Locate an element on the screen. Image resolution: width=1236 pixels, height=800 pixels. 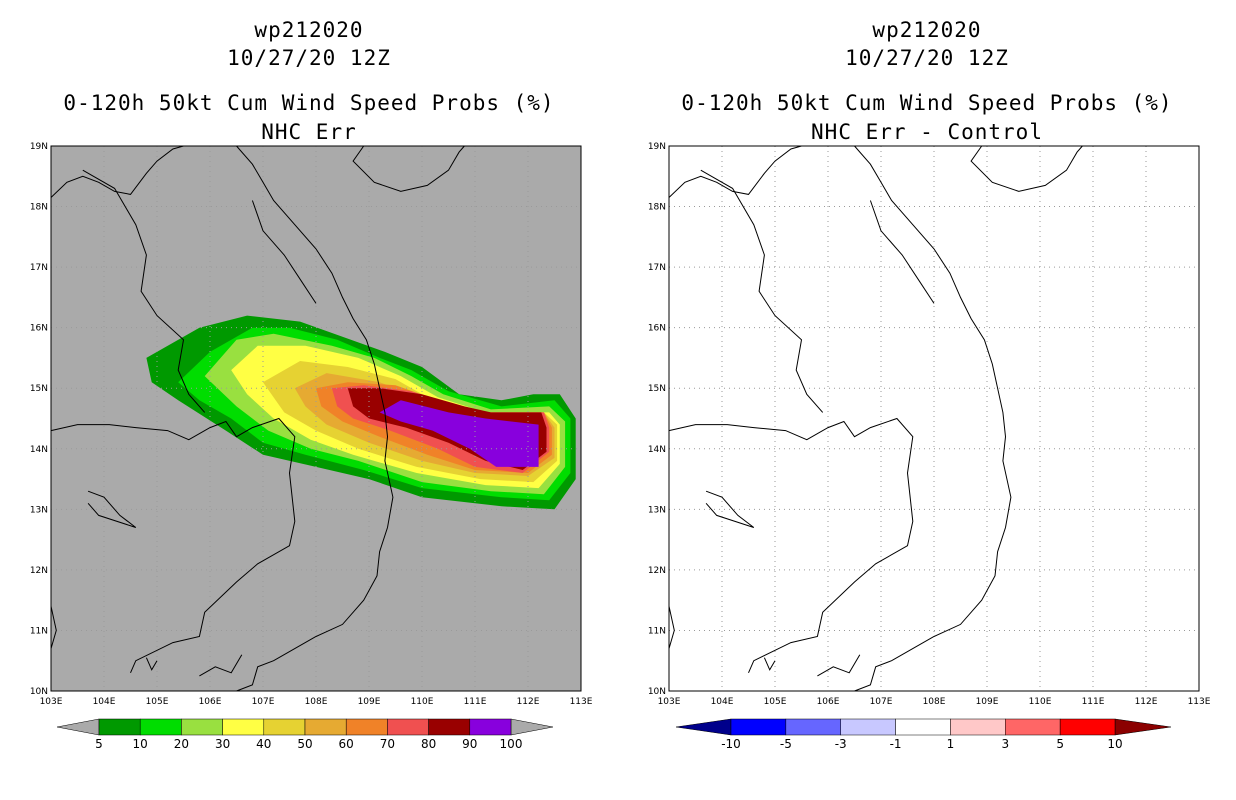
colorbar: 5 10 20 30 40 50 60 70 80 90 100 is located at coordinates (305, 734).